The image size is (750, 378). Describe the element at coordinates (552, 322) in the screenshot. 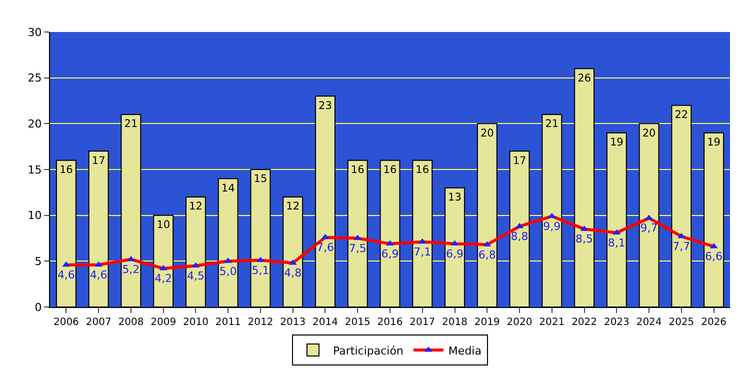

I see `x-tick-label: 2021` at that location.